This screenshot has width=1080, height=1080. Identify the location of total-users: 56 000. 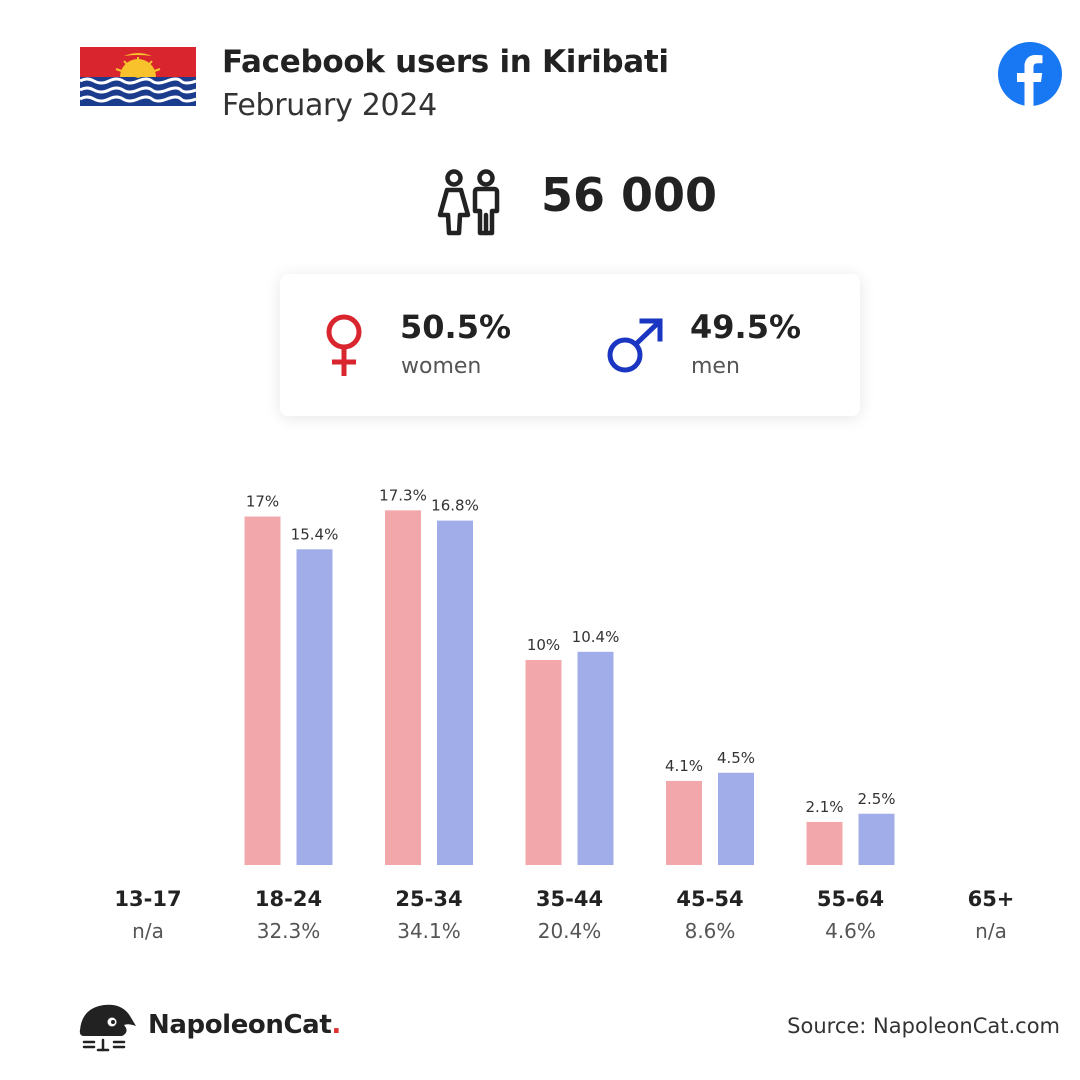
(629, 195).